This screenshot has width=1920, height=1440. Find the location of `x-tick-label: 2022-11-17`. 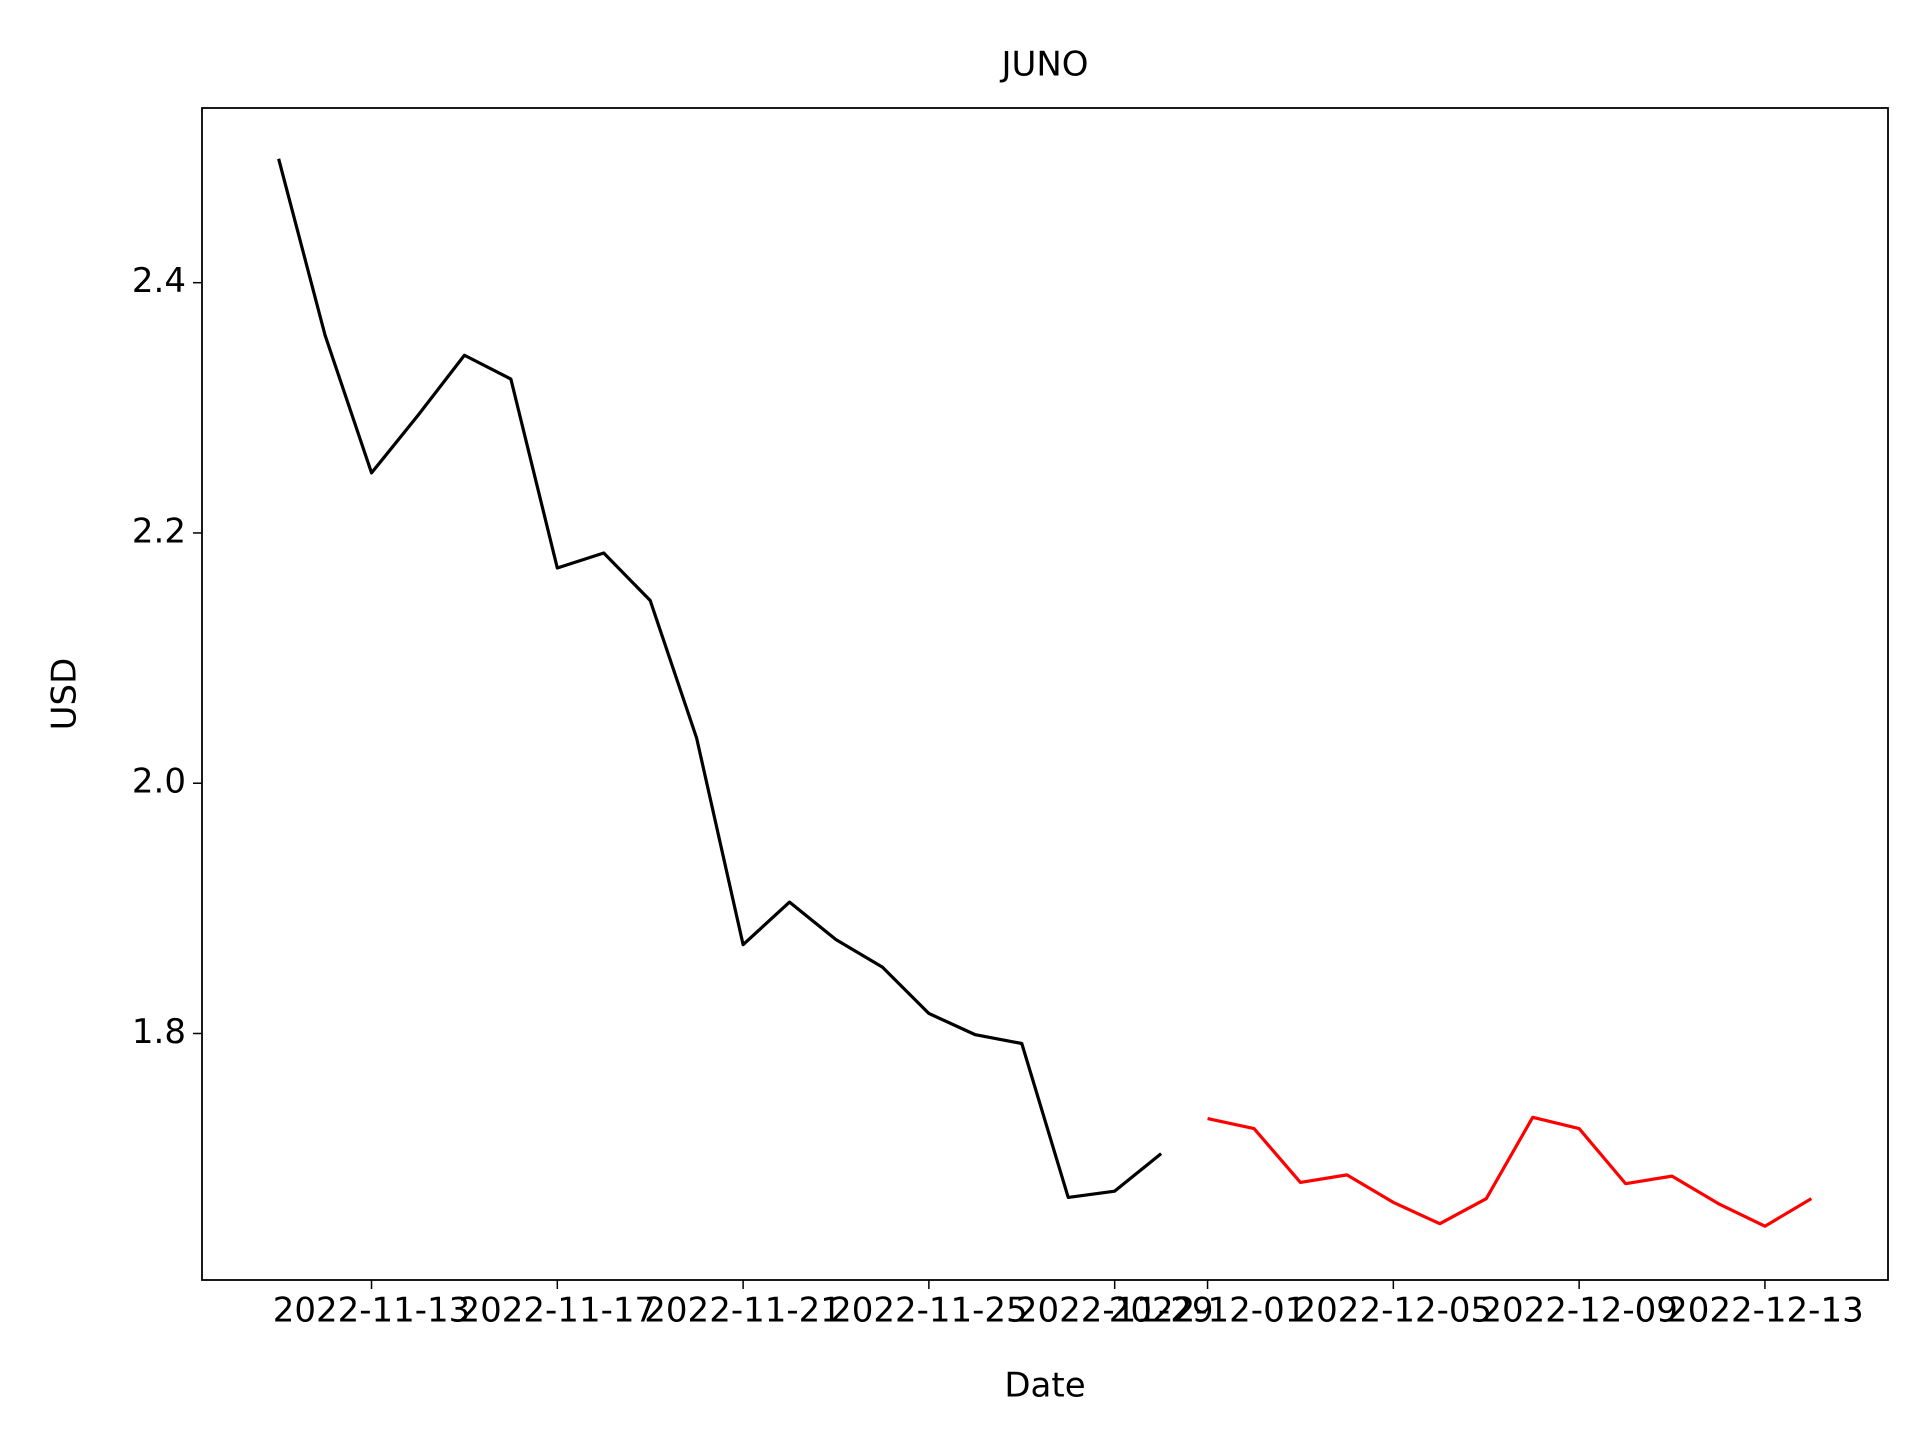

x-tick-label: 2022-11-17 is located at coordinates (558, 1311).